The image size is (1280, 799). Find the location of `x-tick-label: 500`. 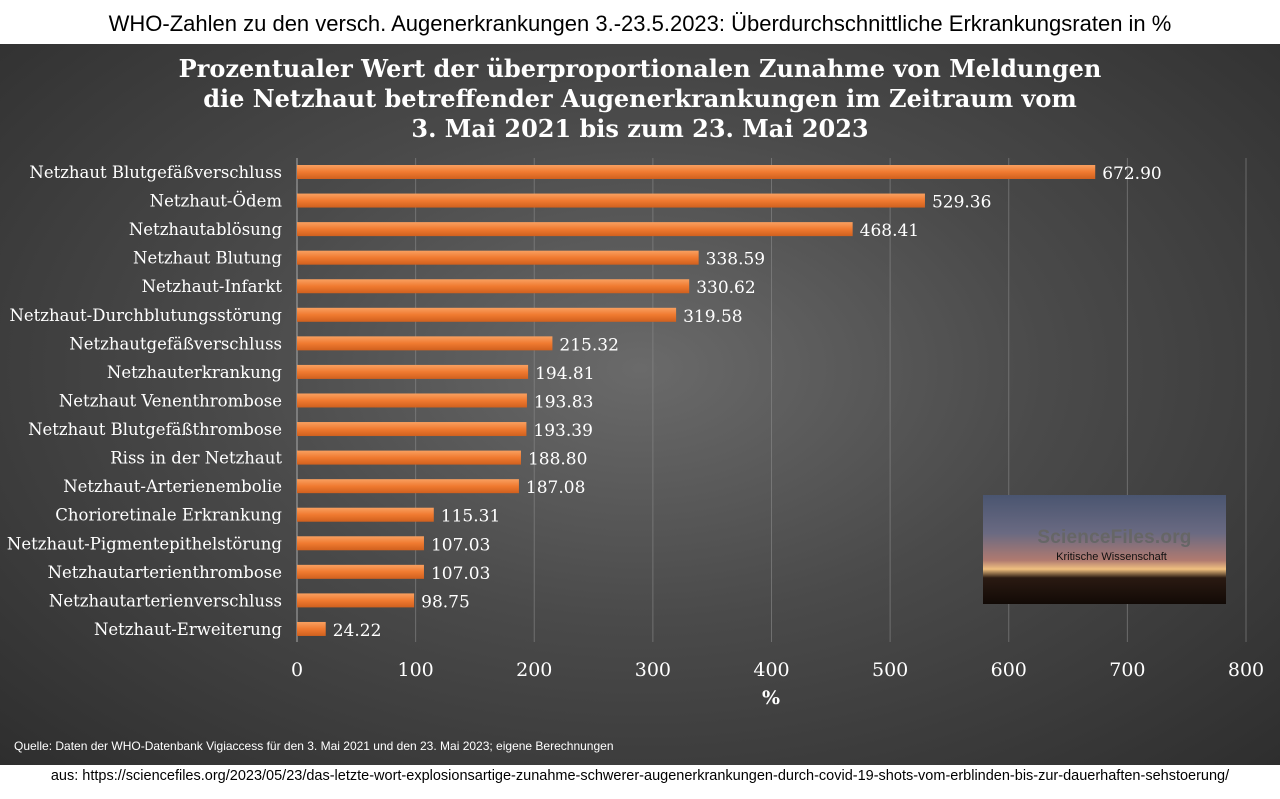

x-tick-label: 500 is located at coordinates (890, 670).